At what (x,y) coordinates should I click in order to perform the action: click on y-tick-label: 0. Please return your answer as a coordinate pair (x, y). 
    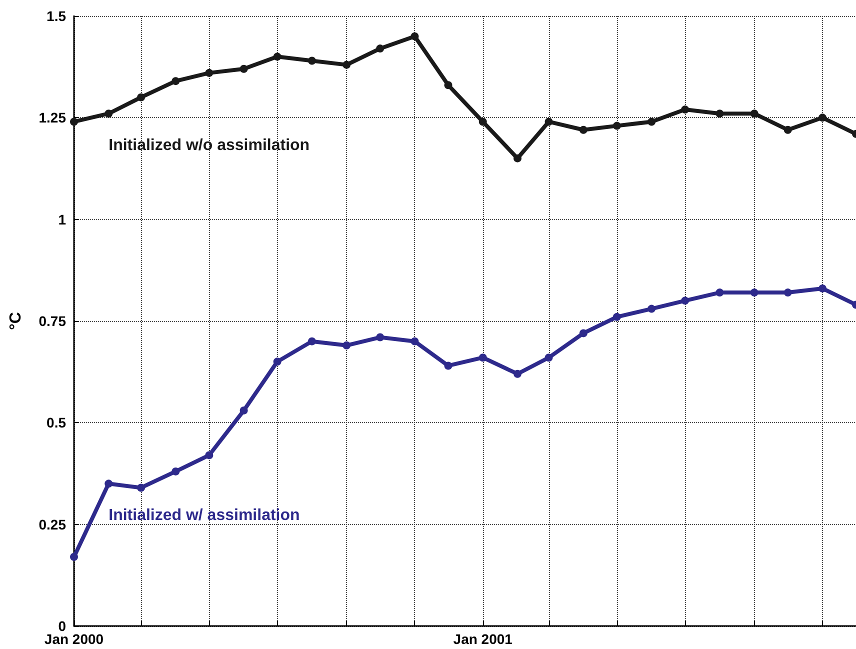
    Looking at the image, I should click on (62, 626).